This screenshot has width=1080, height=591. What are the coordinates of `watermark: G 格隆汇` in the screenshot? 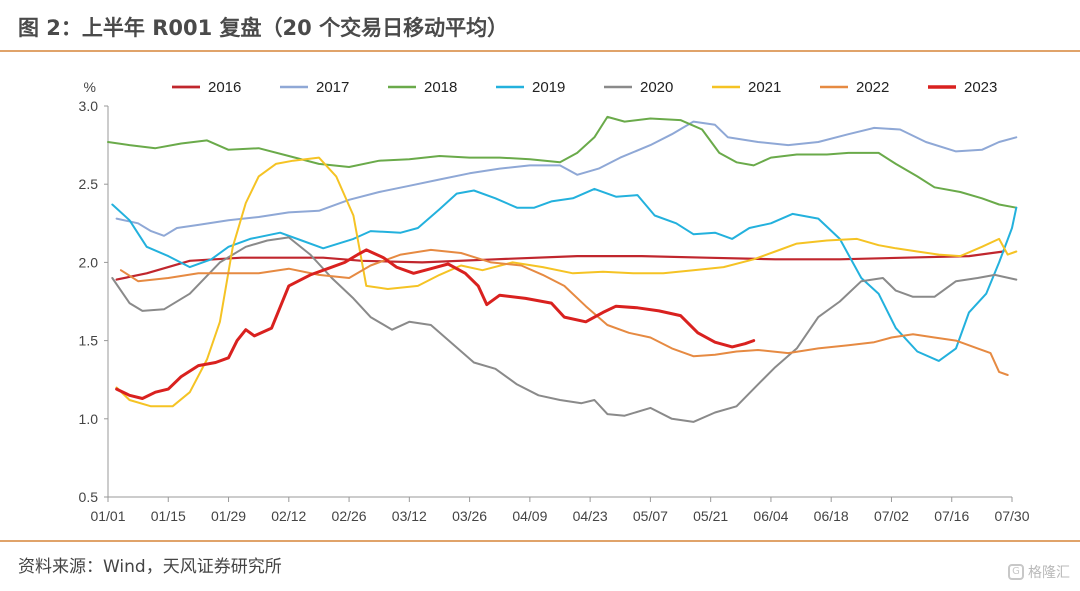 It's located at (1039, 572).